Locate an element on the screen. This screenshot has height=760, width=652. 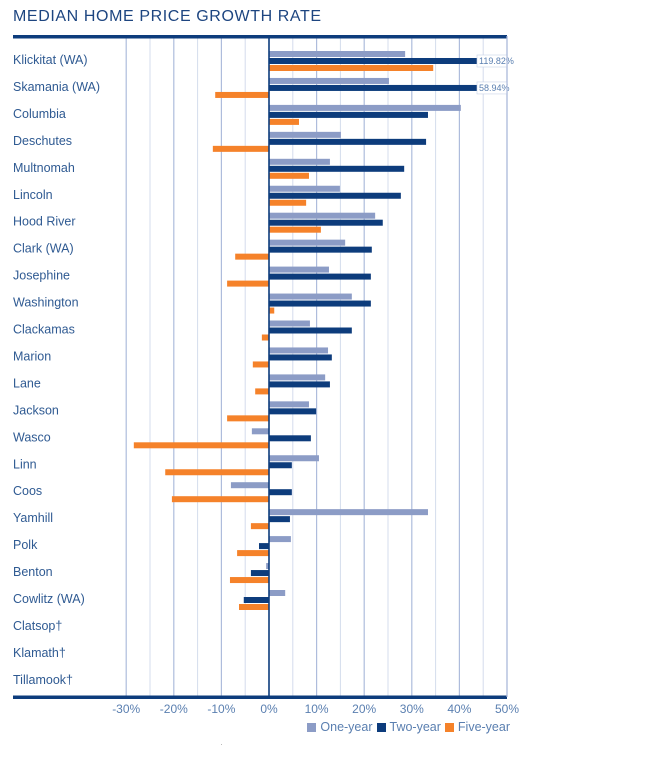
x-tick-label: 10% is located at coordinates (317, 709).